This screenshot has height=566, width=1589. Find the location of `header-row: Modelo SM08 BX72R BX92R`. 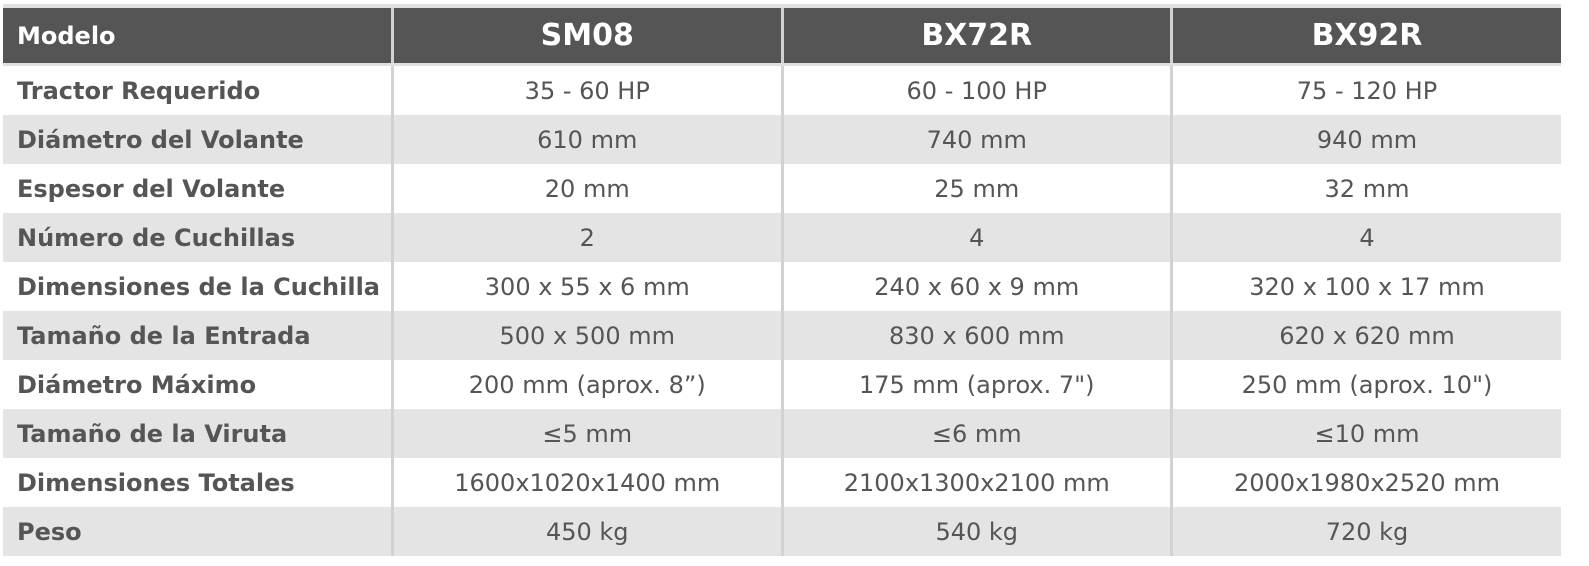

header-row: Modelo SM08 BX72R BX92R is located at coordinates (782, 37).